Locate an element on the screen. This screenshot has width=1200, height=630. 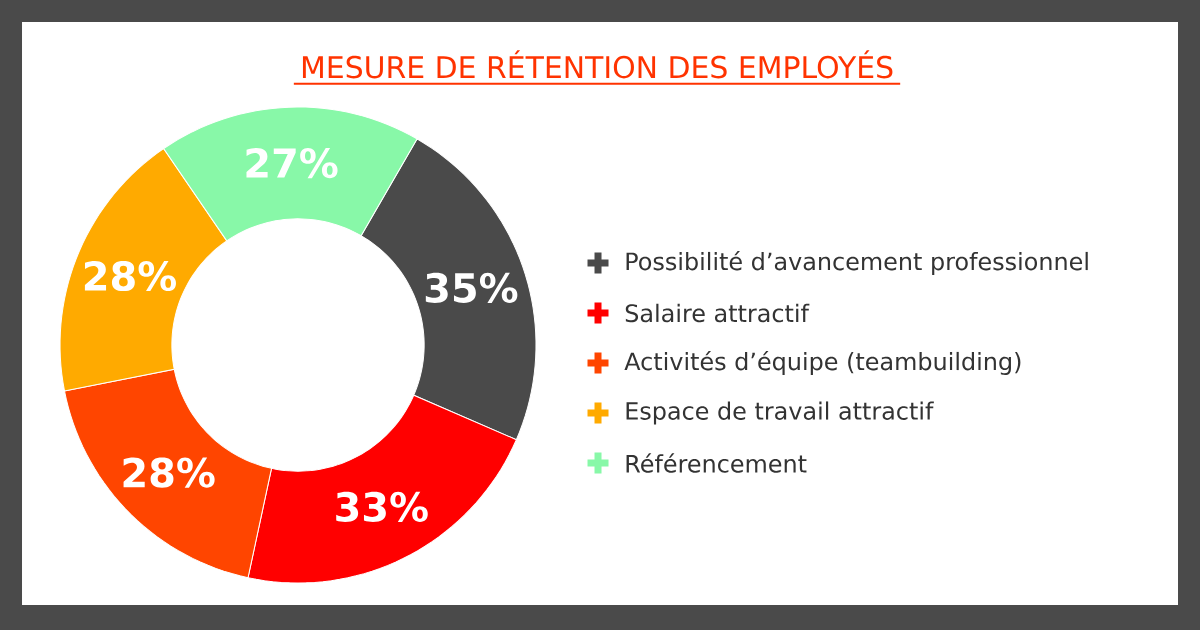
legend-label: Référencement is located at coordinates (716, 463).